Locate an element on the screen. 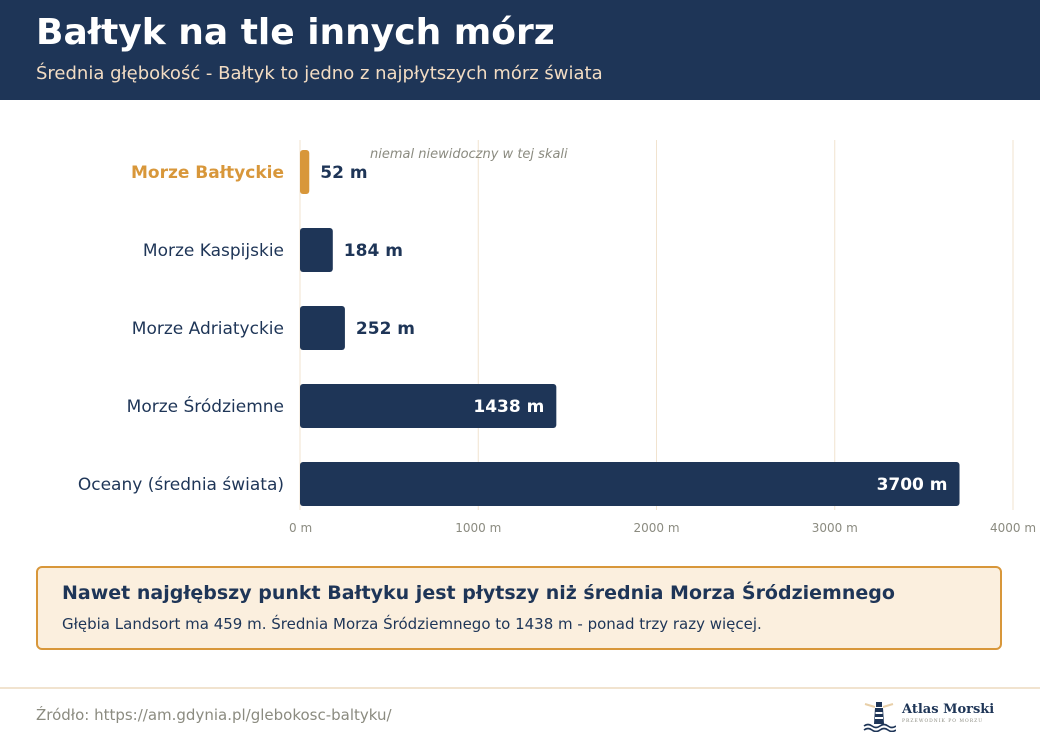 The width and height of the screenshot is (1040, 752). footer-divider is located at coordinates (520, 688).